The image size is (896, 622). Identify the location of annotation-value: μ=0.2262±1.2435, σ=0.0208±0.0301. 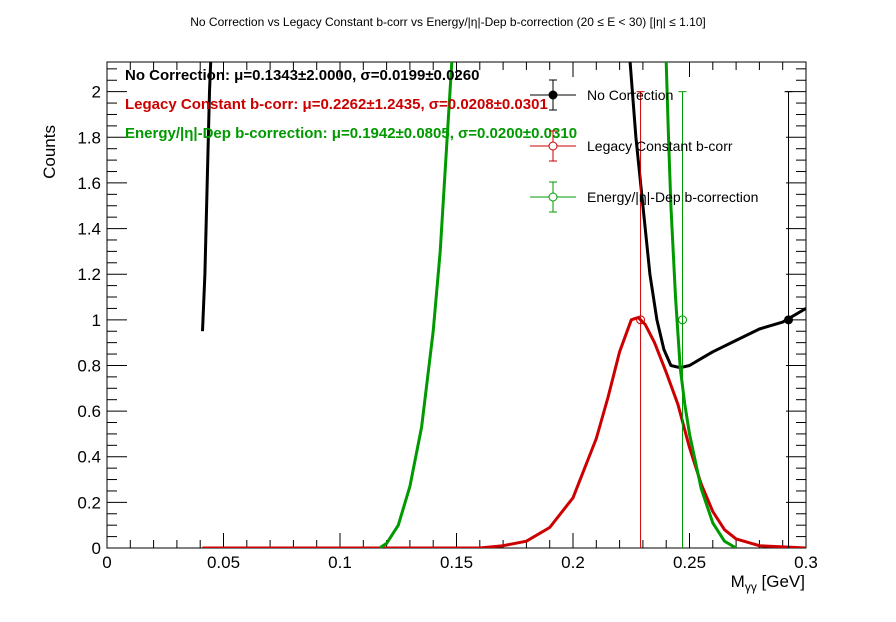
(422, 104).